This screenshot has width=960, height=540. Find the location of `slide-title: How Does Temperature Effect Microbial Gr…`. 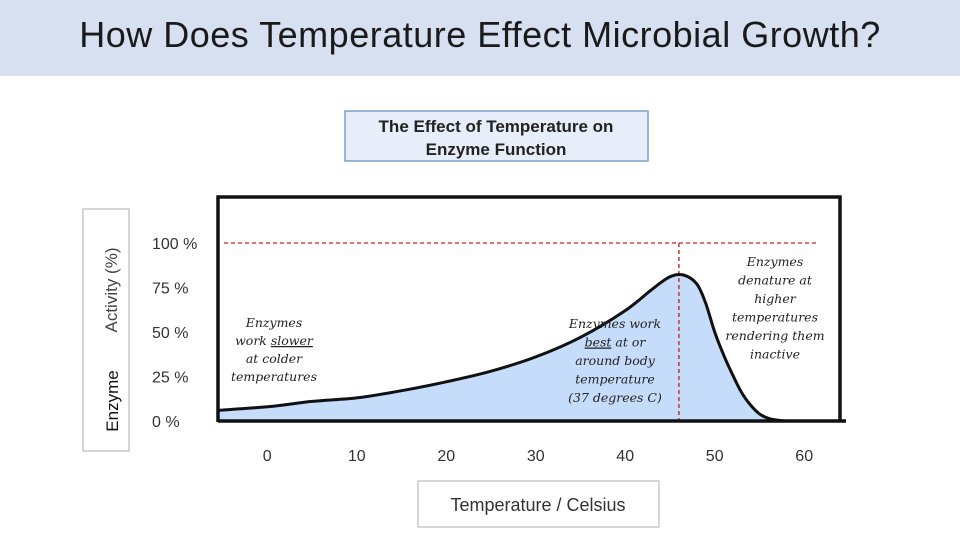

slide-title: How Does Temperature Effect Microbial Gr… is located at coordinates (480, 34).